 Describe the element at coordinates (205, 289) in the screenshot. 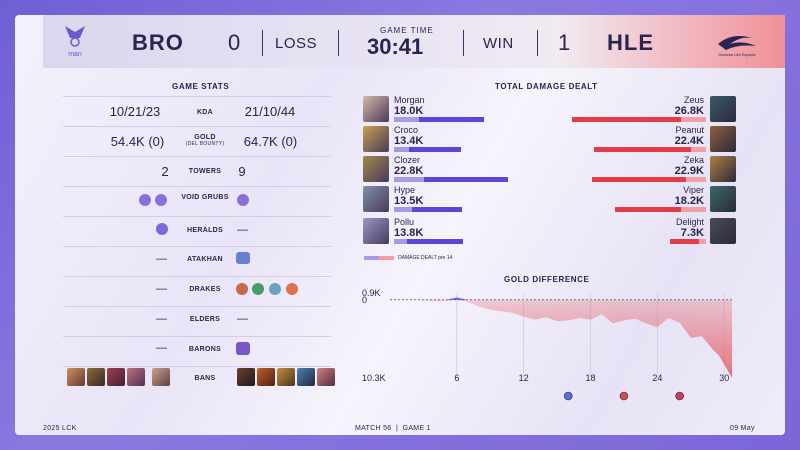

I see `drakes-label: DRAKES` at that location.